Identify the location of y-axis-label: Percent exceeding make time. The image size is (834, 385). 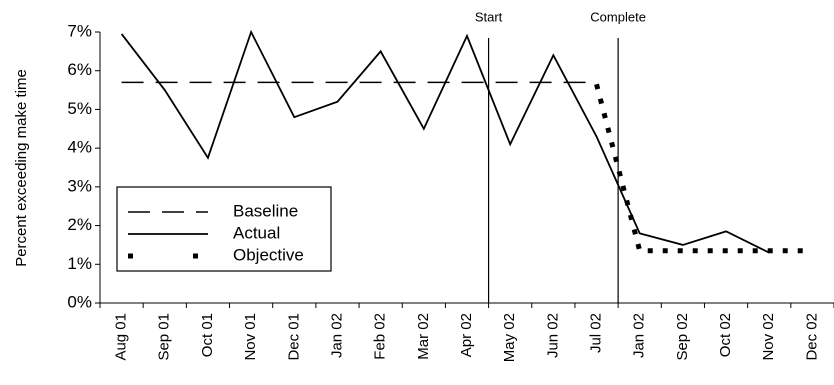
(21, 168).